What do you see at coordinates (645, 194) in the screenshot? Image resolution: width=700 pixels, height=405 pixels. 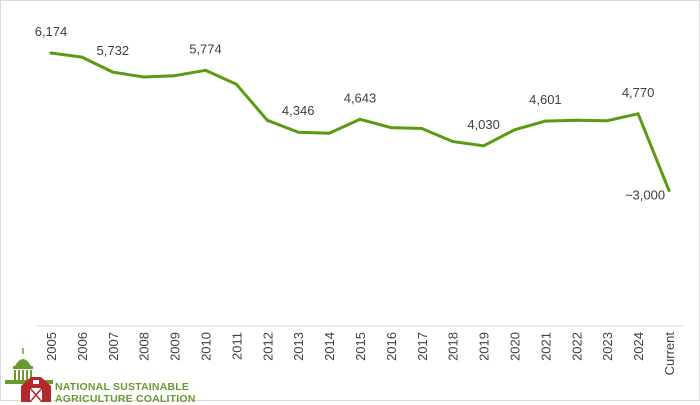 I see `data-label-current: ~3,000` at bounding box center [645, 194].